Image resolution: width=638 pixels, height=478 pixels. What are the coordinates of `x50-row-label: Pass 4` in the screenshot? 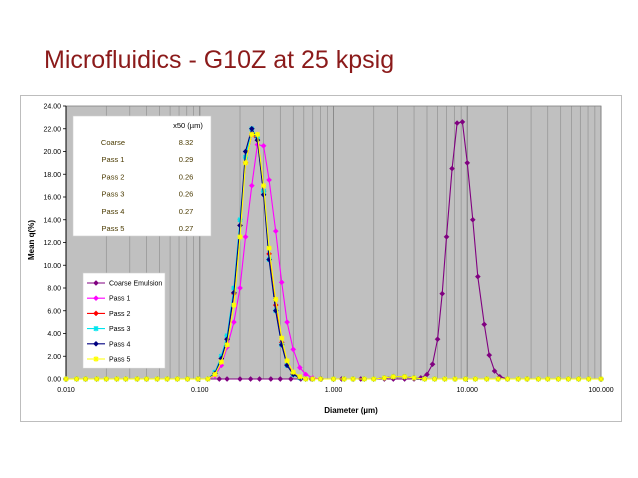 It's located at (113, 211).